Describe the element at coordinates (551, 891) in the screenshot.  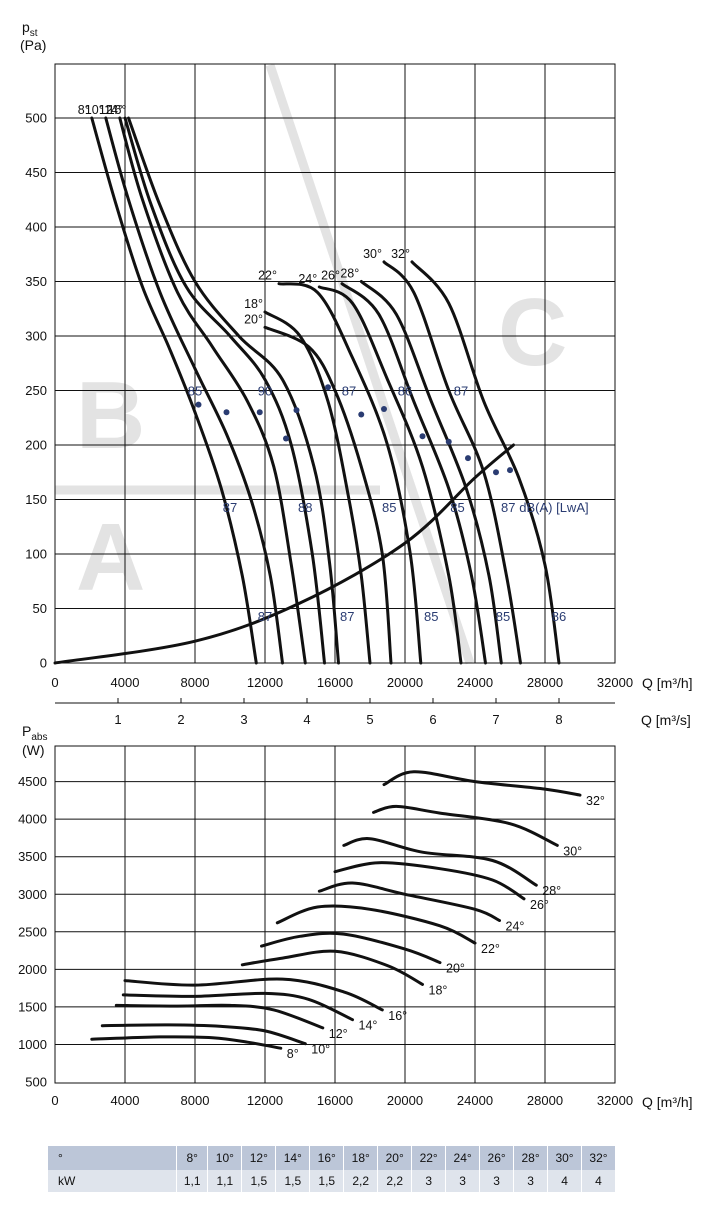
I see `power-curve-angle-label: 28°` at that location.